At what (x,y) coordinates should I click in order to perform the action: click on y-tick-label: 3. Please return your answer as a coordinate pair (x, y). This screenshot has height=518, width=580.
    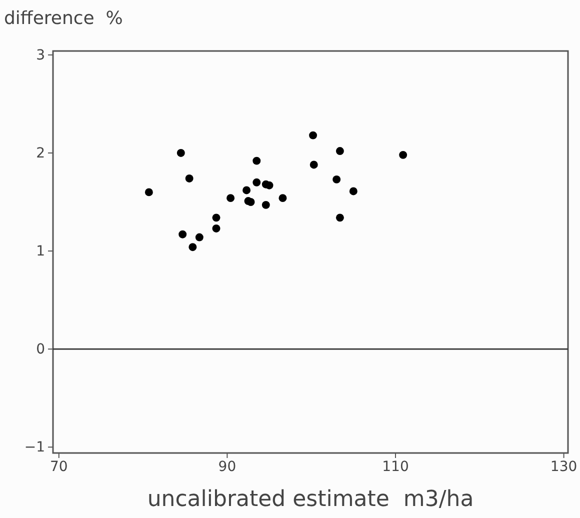
    Looking at the image, I should click on (40, 55).